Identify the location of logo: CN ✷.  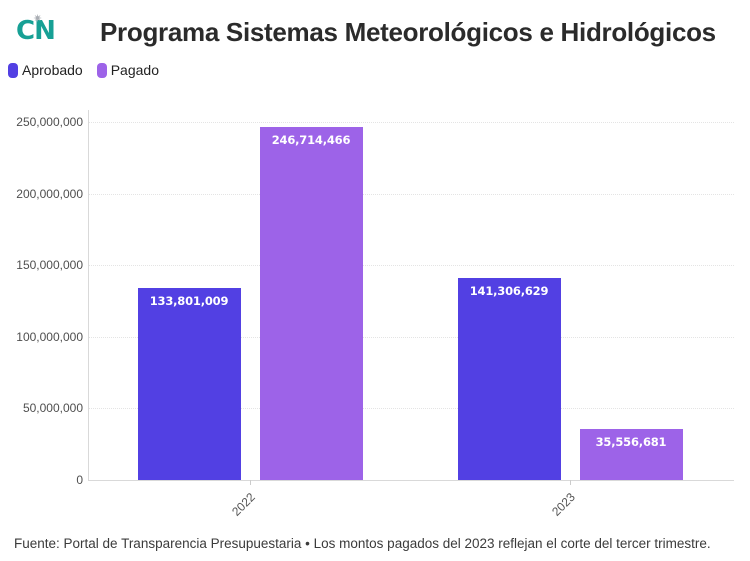
(37, 30).